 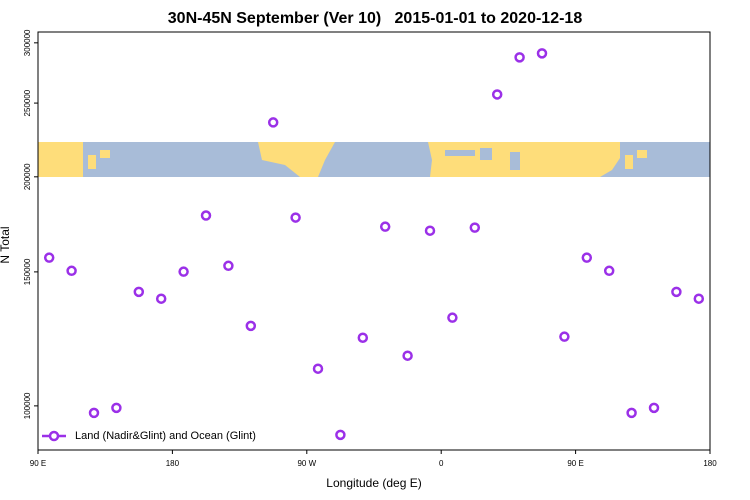 What do you see at coordinates (27, 102) in the screenshot?
I see `y-tick-label: 250000` at bounding box center [27, 102].